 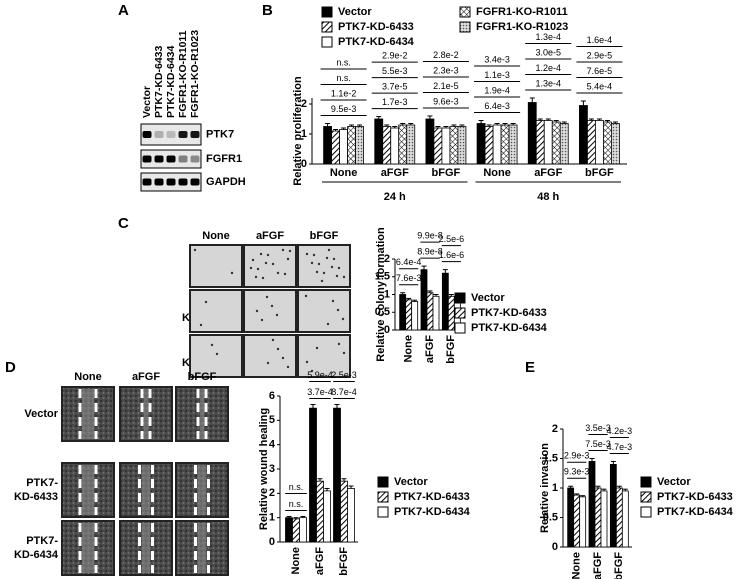 I want to click on blot-row-label: FGFR1, so click(x=224, y=159).